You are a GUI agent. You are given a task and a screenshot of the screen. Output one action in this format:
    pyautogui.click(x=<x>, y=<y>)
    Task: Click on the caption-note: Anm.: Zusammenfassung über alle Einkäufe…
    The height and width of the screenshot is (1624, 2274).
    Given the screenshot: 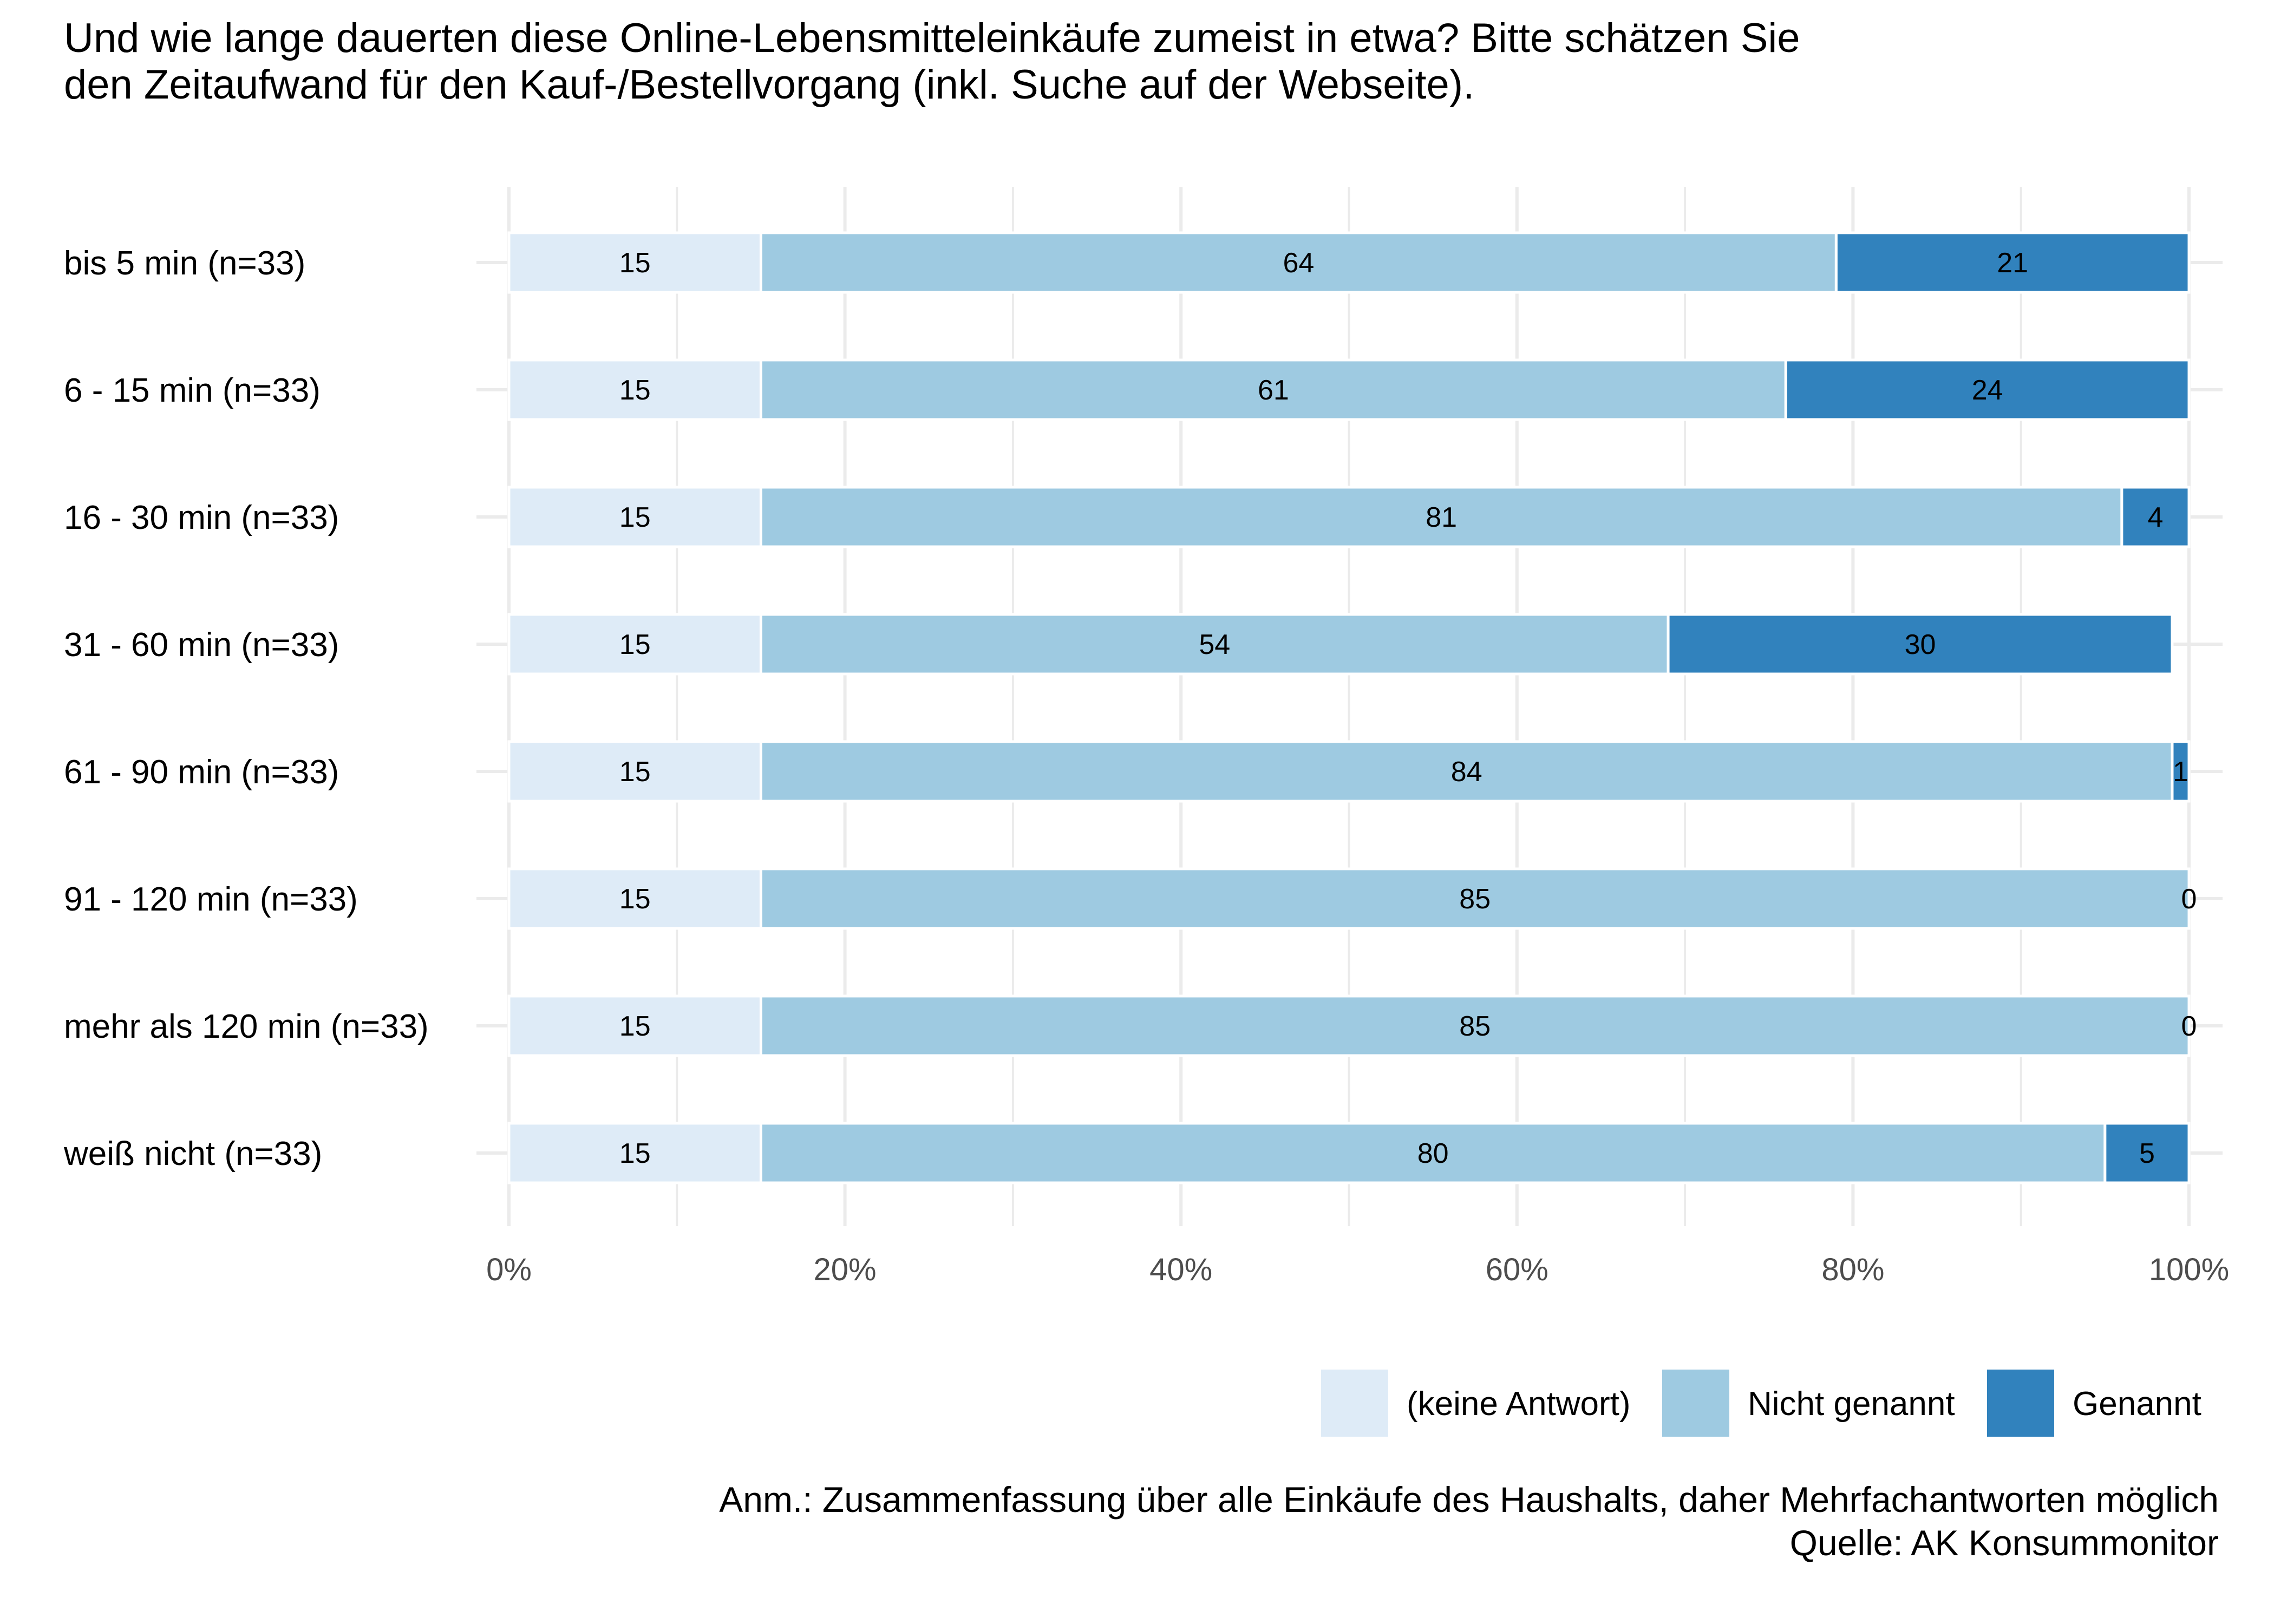 What is the action you would take?
    pyautogui.click(x=1469, y=1499)
    